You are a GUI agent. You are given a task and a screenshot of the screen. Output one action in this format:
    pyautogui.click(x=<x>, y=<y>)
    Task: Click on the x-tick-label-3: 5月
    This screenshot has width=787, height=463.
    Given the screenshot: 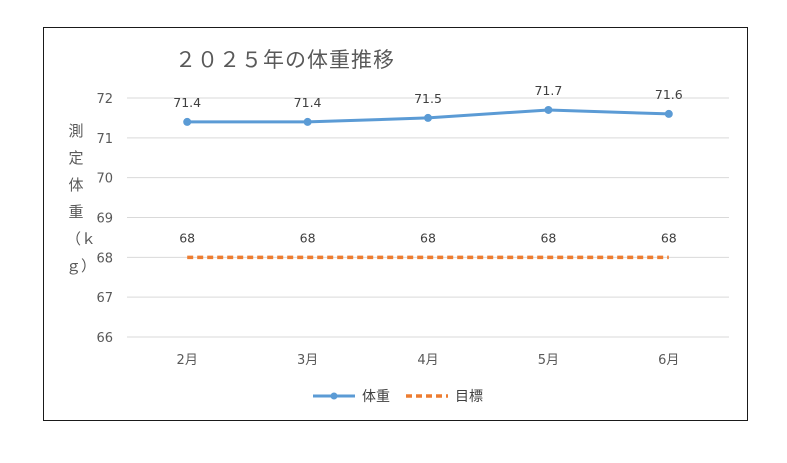 What is the action you would take?
    pyautogui.click(x=548, y=360)
    